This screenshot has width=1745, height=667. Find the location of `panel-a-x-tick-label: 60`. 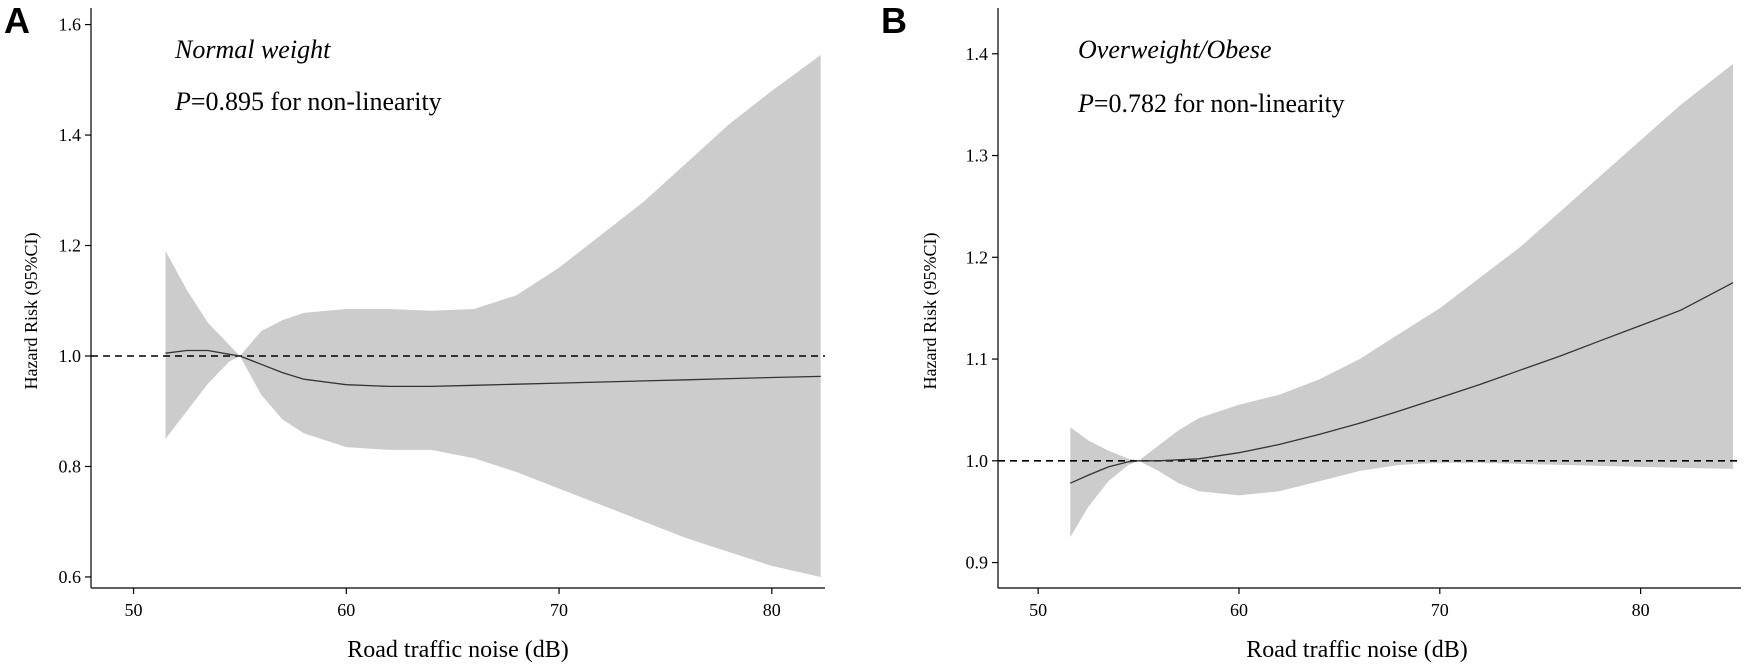

panel-a-x-tick-label: 60 is located at coordinates (346, 610).